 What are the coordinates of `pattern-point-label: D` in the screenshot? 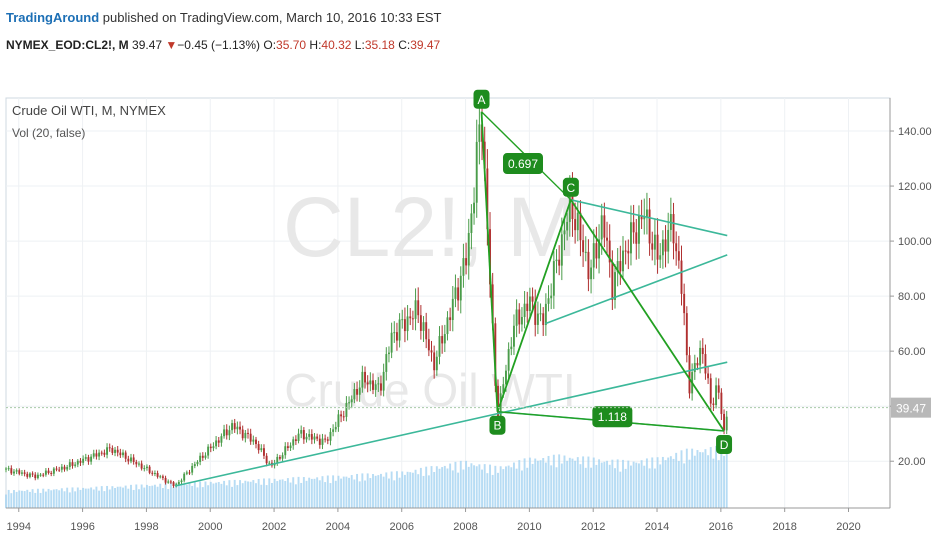 It's located at (724, 445).